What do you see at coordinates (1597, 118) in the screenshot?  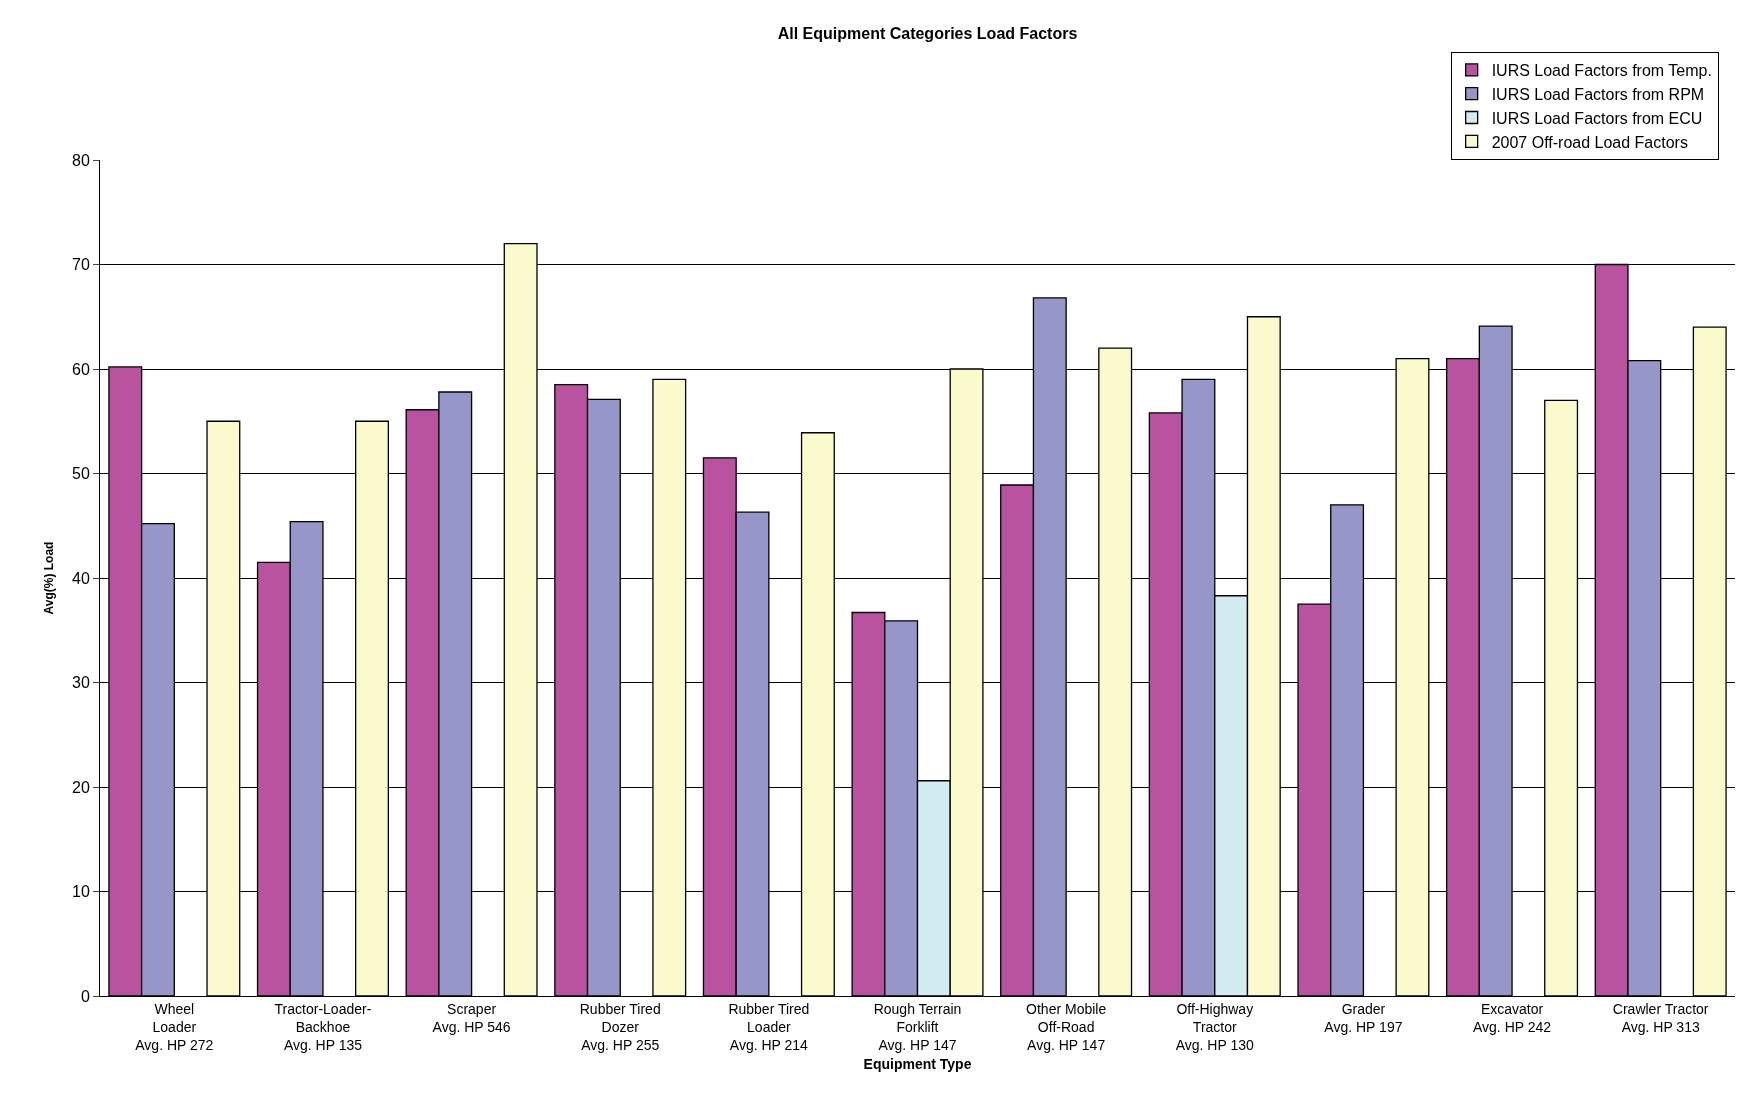 I see `legend-label: IURS Load Factors from ECU` at bounding box center [1597, 118].